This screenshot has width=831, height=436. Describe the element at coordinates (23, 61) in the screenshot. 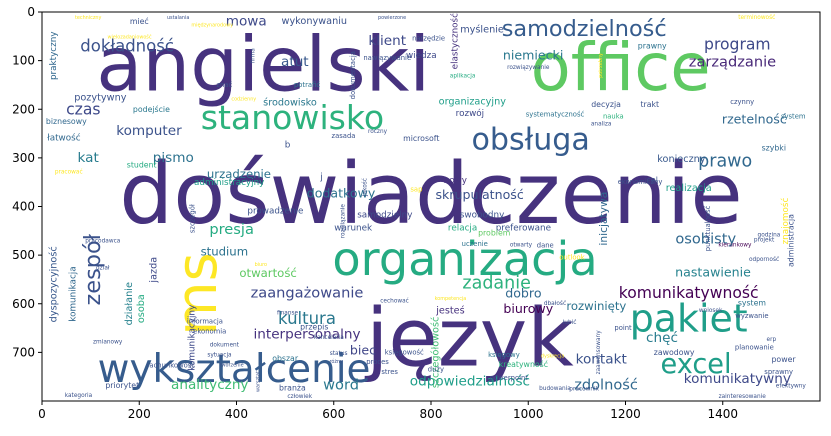

I see `y-tick-label: 100` at that location.